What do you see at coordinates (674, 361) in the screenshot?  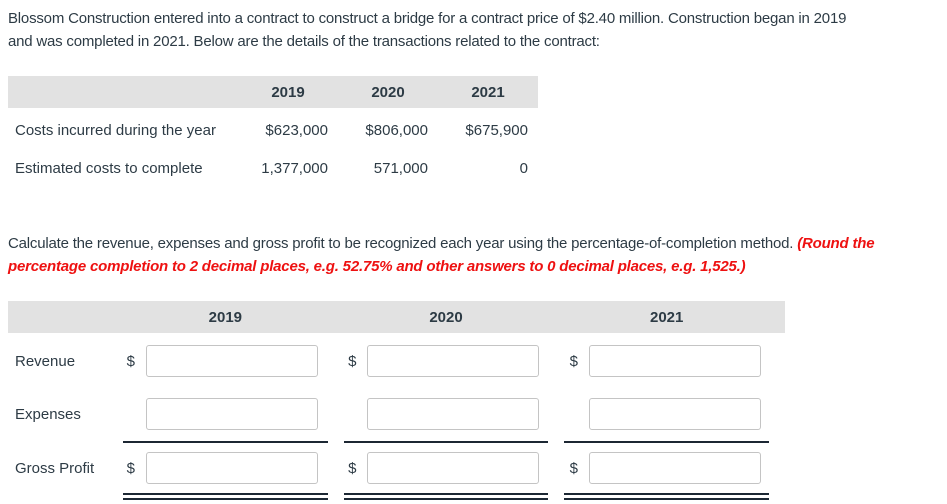 I see `revenue-2021-input` at bounding box center [674, 361].